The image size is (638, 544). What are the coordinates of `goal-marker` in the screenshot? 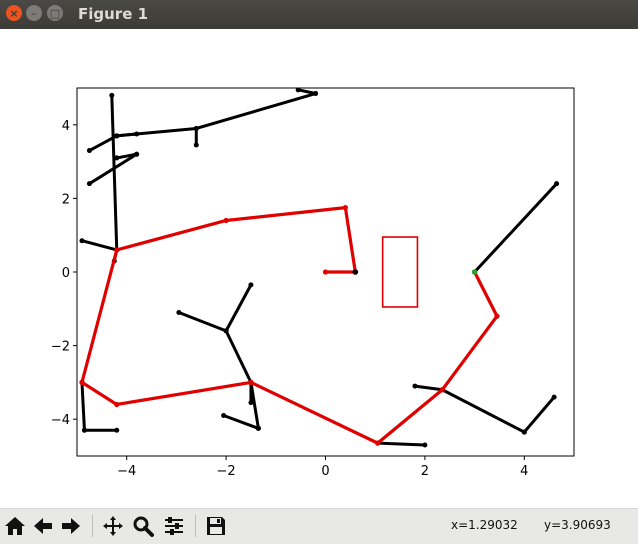 It's located at (474, 272).